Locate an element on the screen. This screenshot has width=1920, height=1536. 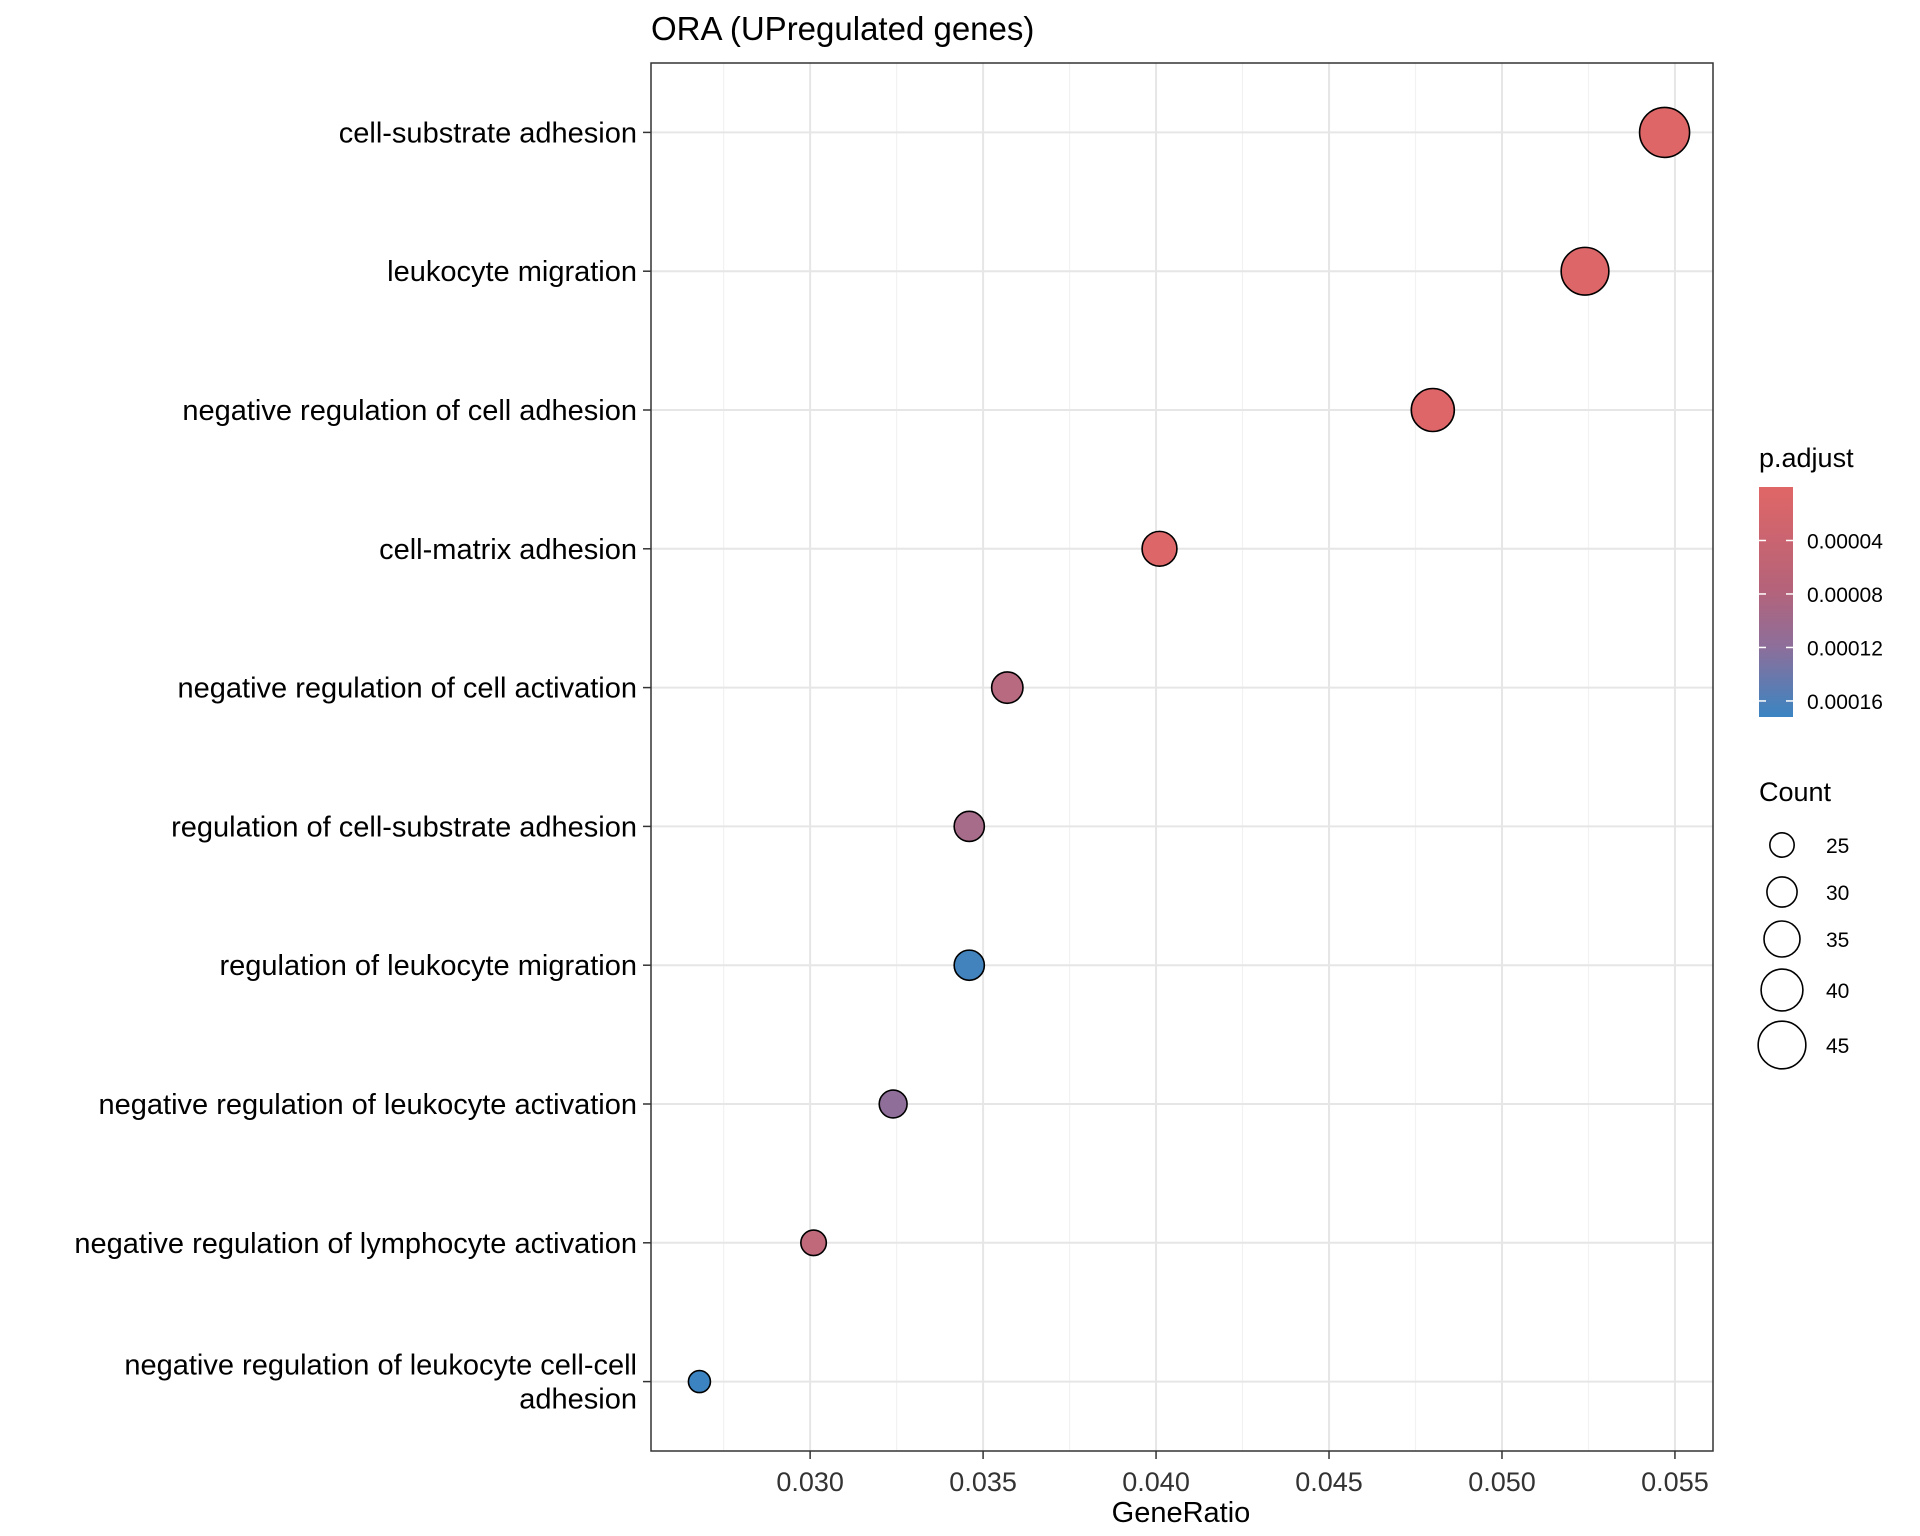
y-tick-label: regulation of leukocyte migration is located at coordinates (428, 966).